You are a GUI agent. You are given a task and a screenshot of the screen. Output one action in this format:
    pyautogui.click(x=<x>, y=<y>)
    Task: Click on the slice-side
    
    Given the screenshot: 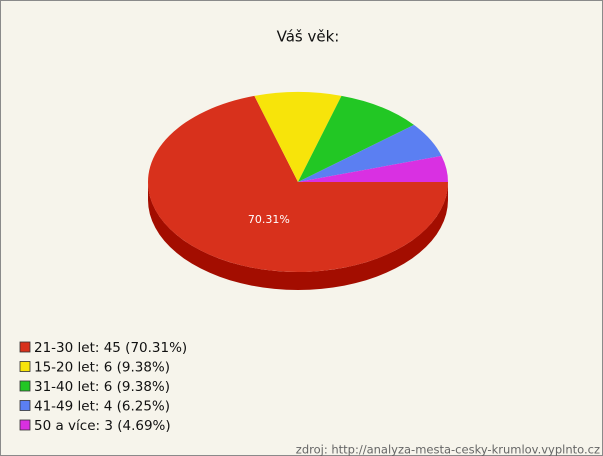 What is the action you would take?
    pyautogui.click(x=298, y=236)
    